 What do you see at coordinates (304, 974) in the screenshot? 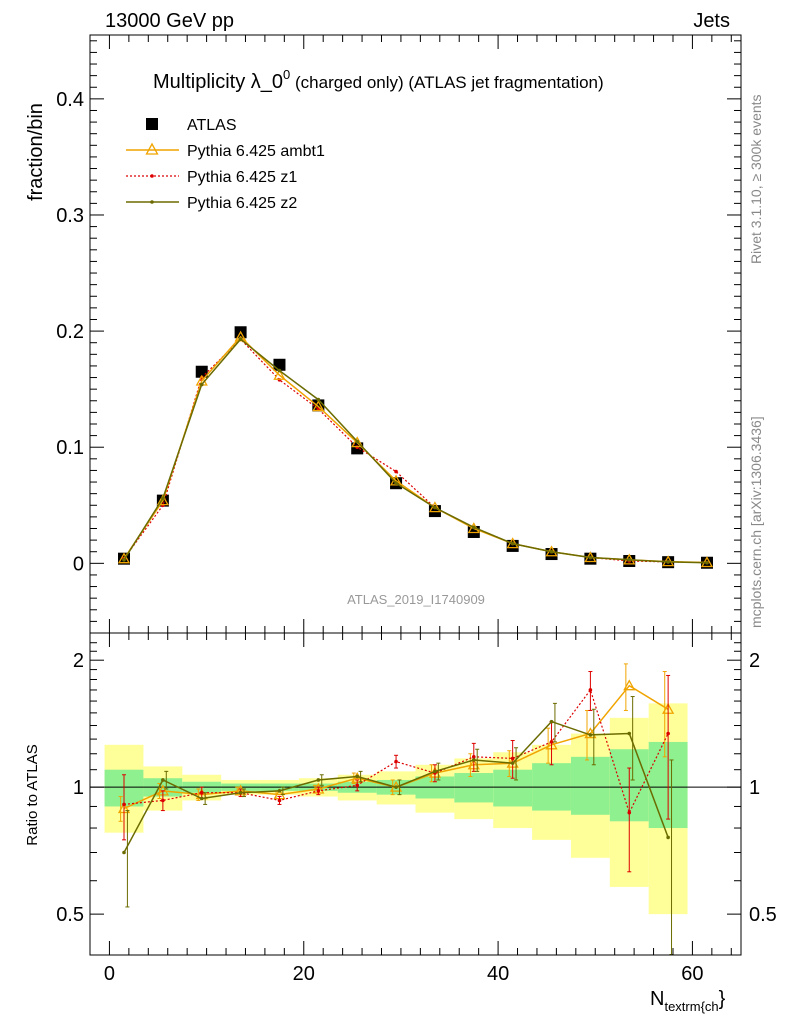
I see `x-tick-label: 20` at bounding box center [304, 974].